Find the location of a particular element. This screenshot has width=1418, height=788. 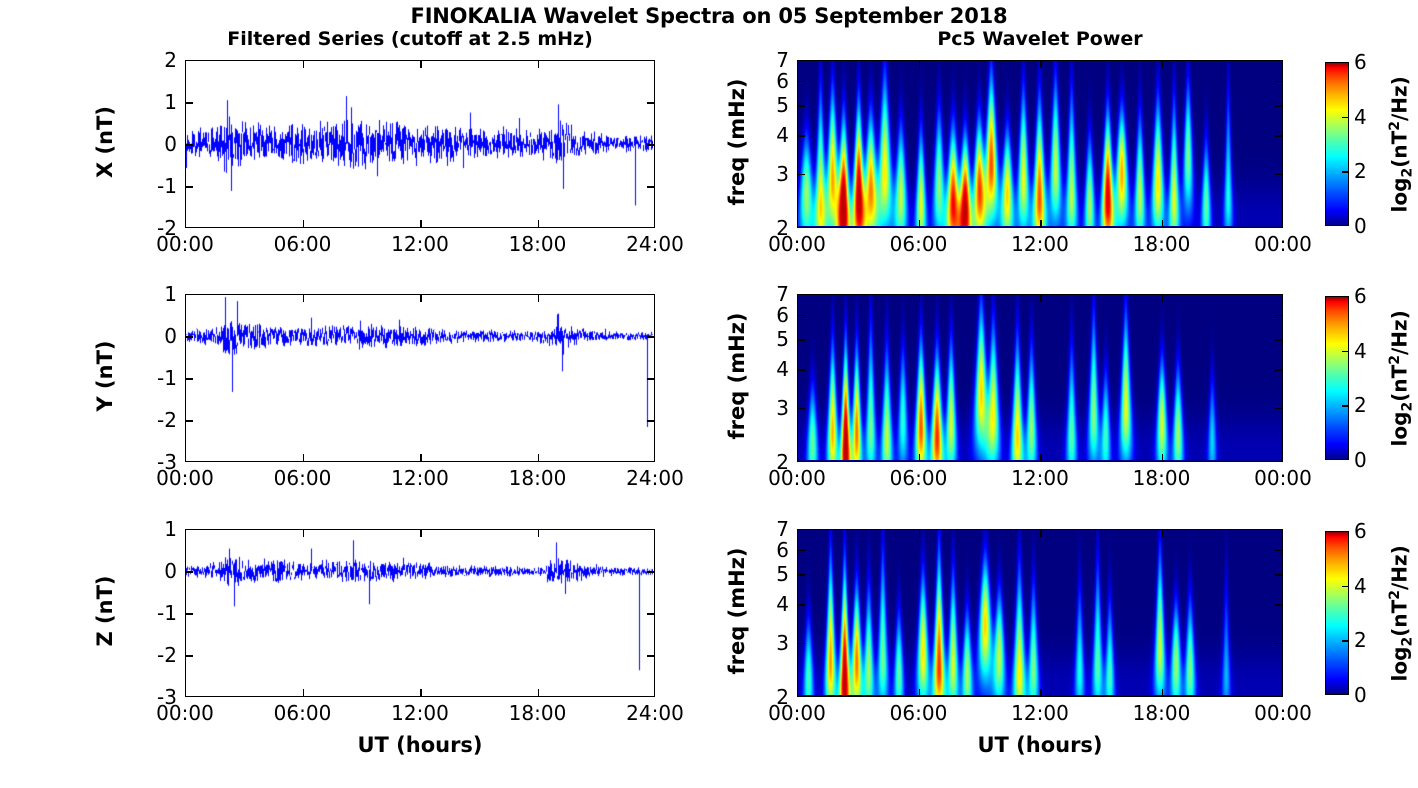

cbar-tick-Y-wavelet-power-1: 2 is located at coordinates (1360, 405).